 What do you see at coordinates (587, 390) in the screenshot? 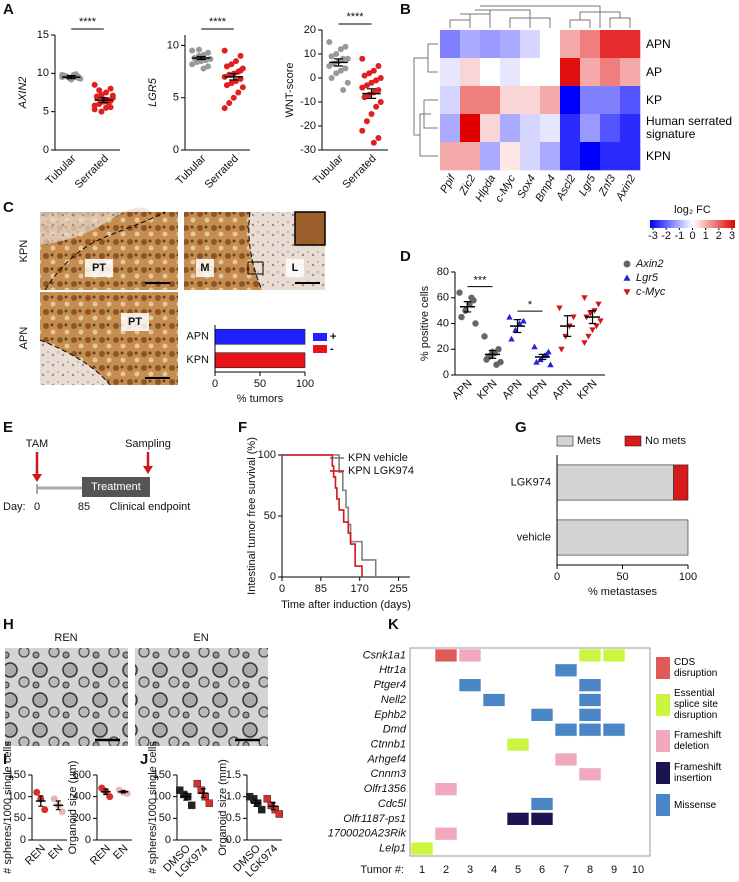
I see `x-tick-label: KPN` at bounding box center [587, 390].